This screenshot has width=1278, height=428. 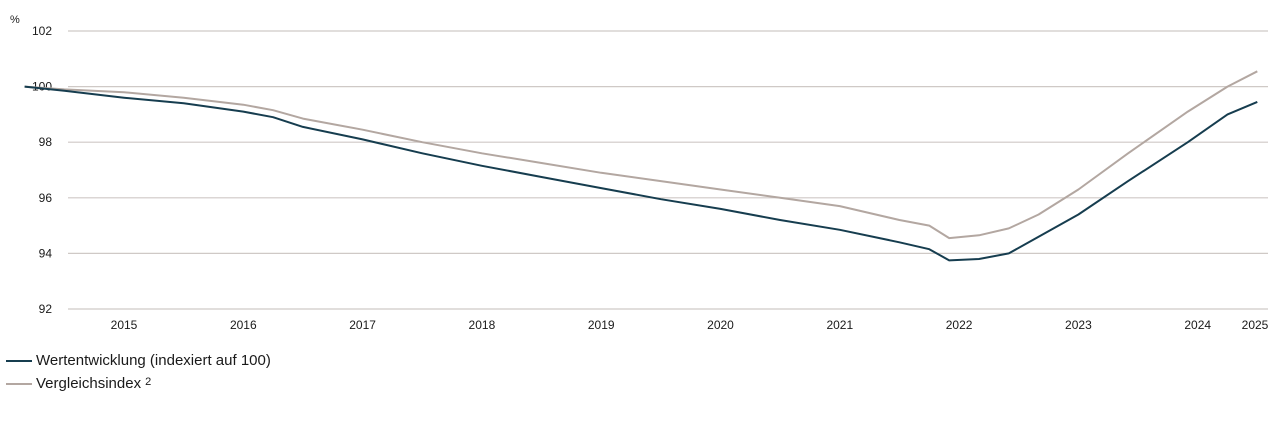 What do you see at coordinates (19, 383) in the screenshot?
I see `legend-swatch-vergleichsindex` at bounding box center [19, 383].